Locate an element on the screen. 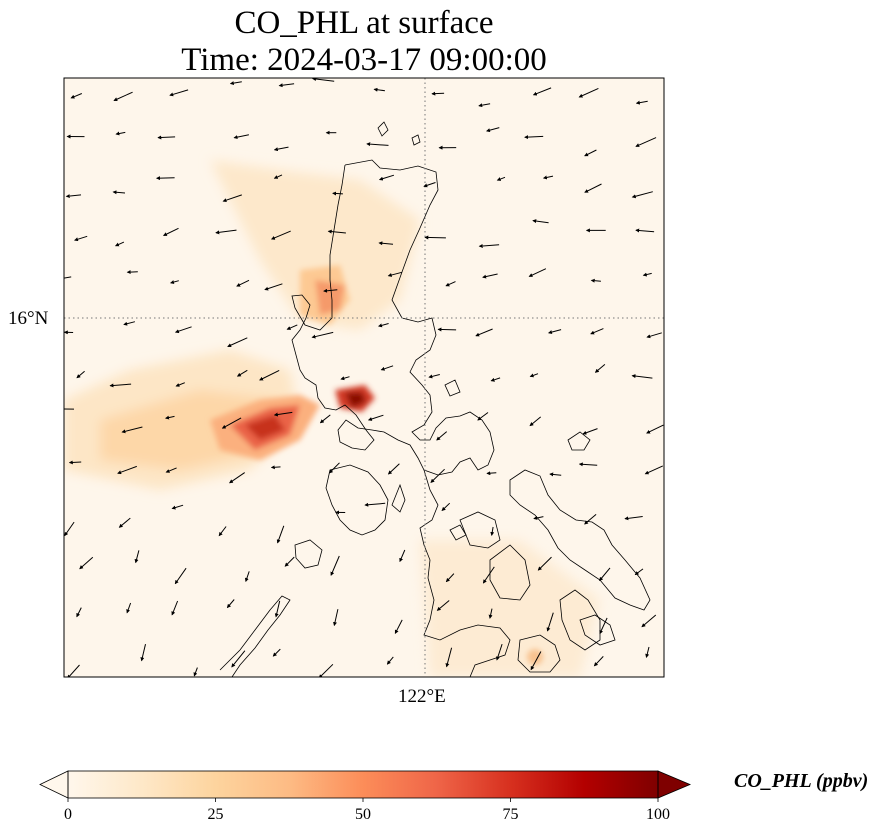 This screenshot has height=836, width=885. luzon-coast is located at coordinates (416, 317).